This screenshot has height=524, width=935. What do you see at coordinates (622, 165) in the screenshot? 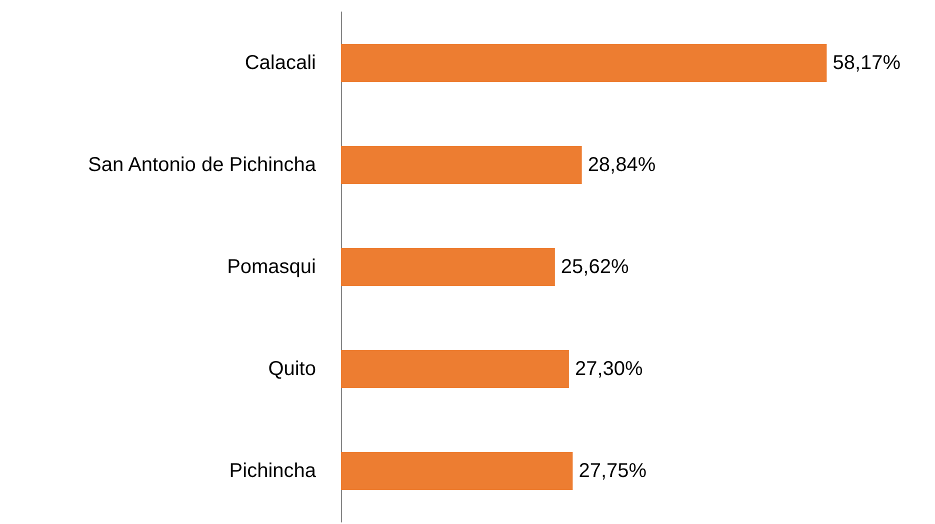
I see `data-label: 28,84%` at bounding box center [622, 165].